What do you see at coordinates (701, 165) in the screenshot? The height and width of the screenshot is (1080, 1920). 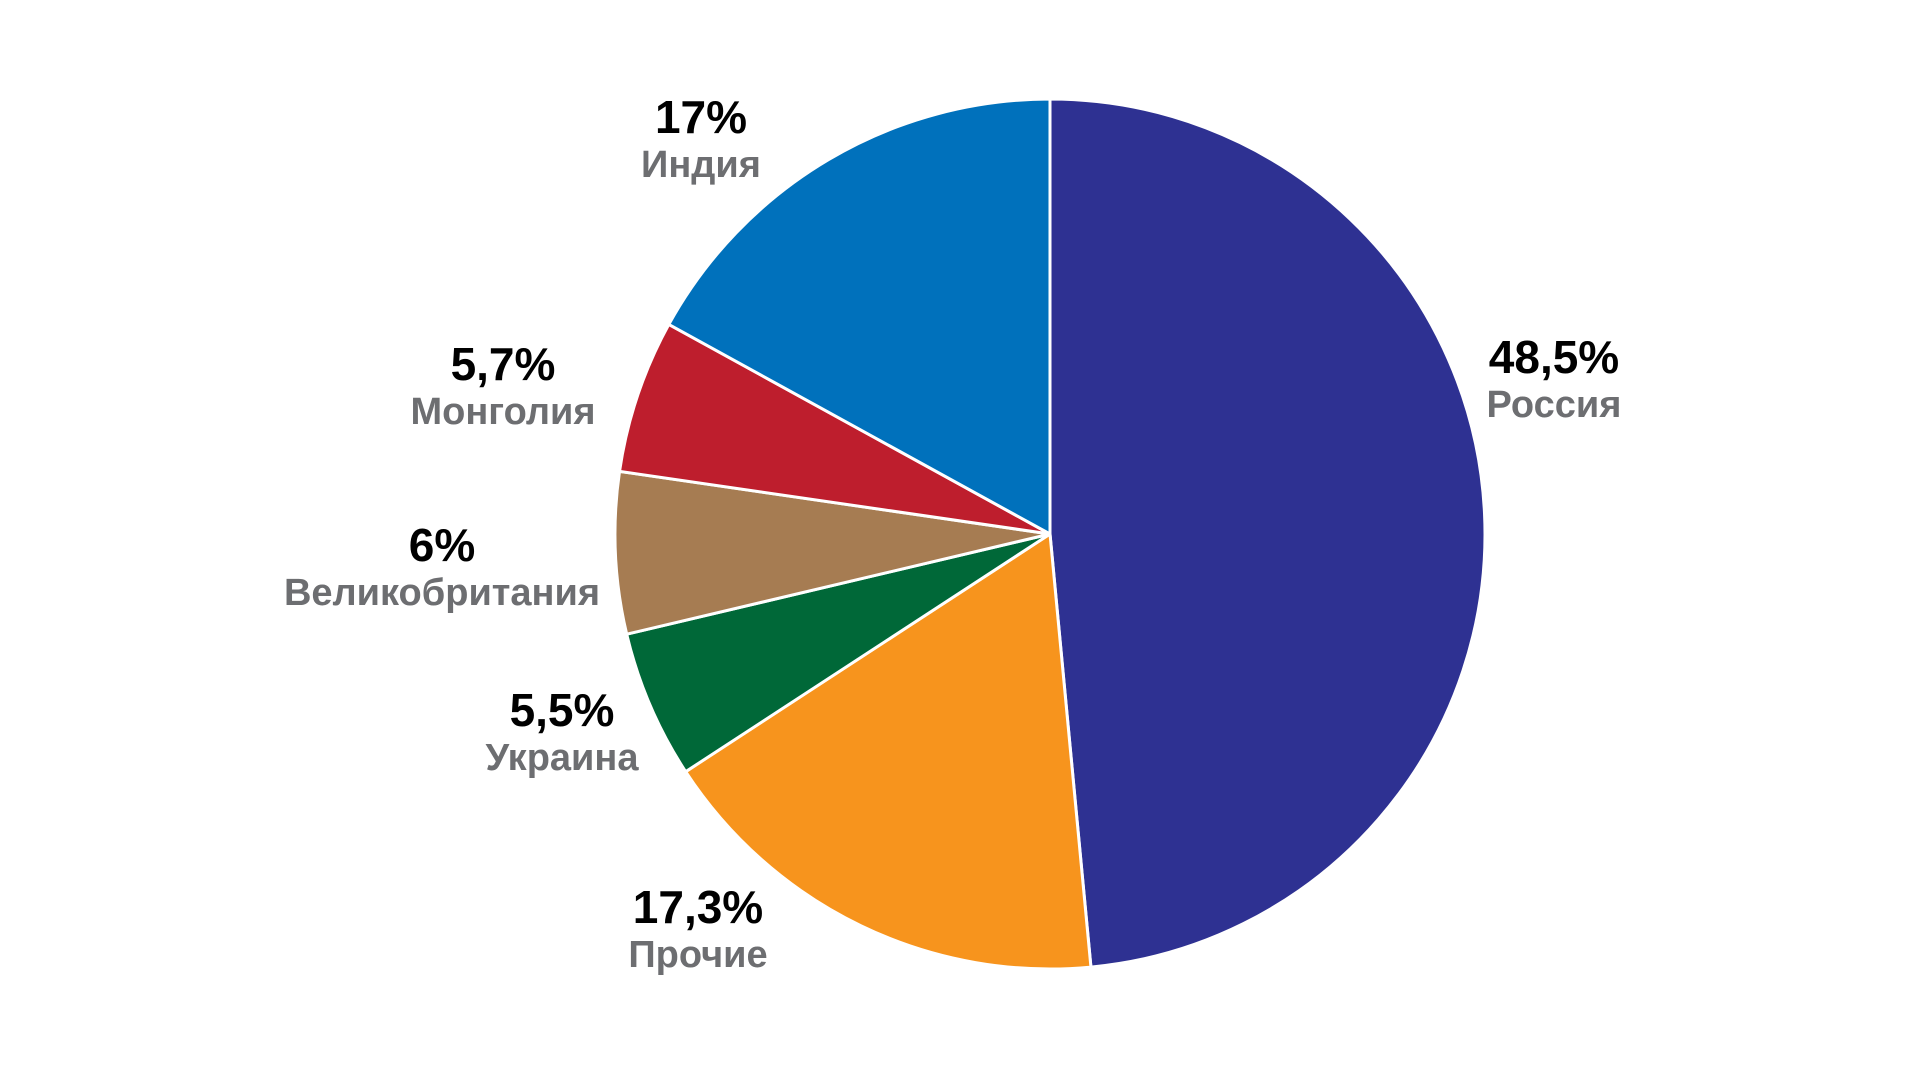 I see `category-label: Индия` at bounding box center [701, 165].